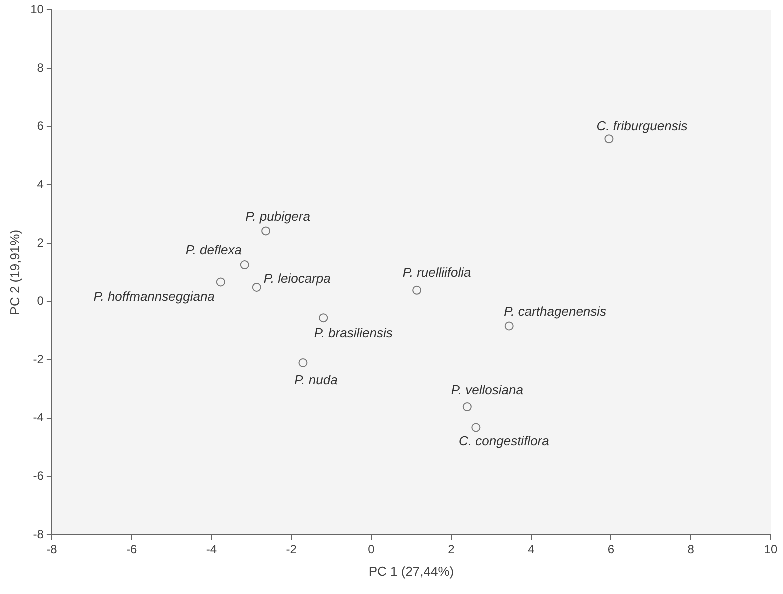 Image resolution: width=783 pixels, height=594 pixels. Describe the element at coordinates (504, 440) in the screenshot. I see `annotation: C. congestiflora` at that location.